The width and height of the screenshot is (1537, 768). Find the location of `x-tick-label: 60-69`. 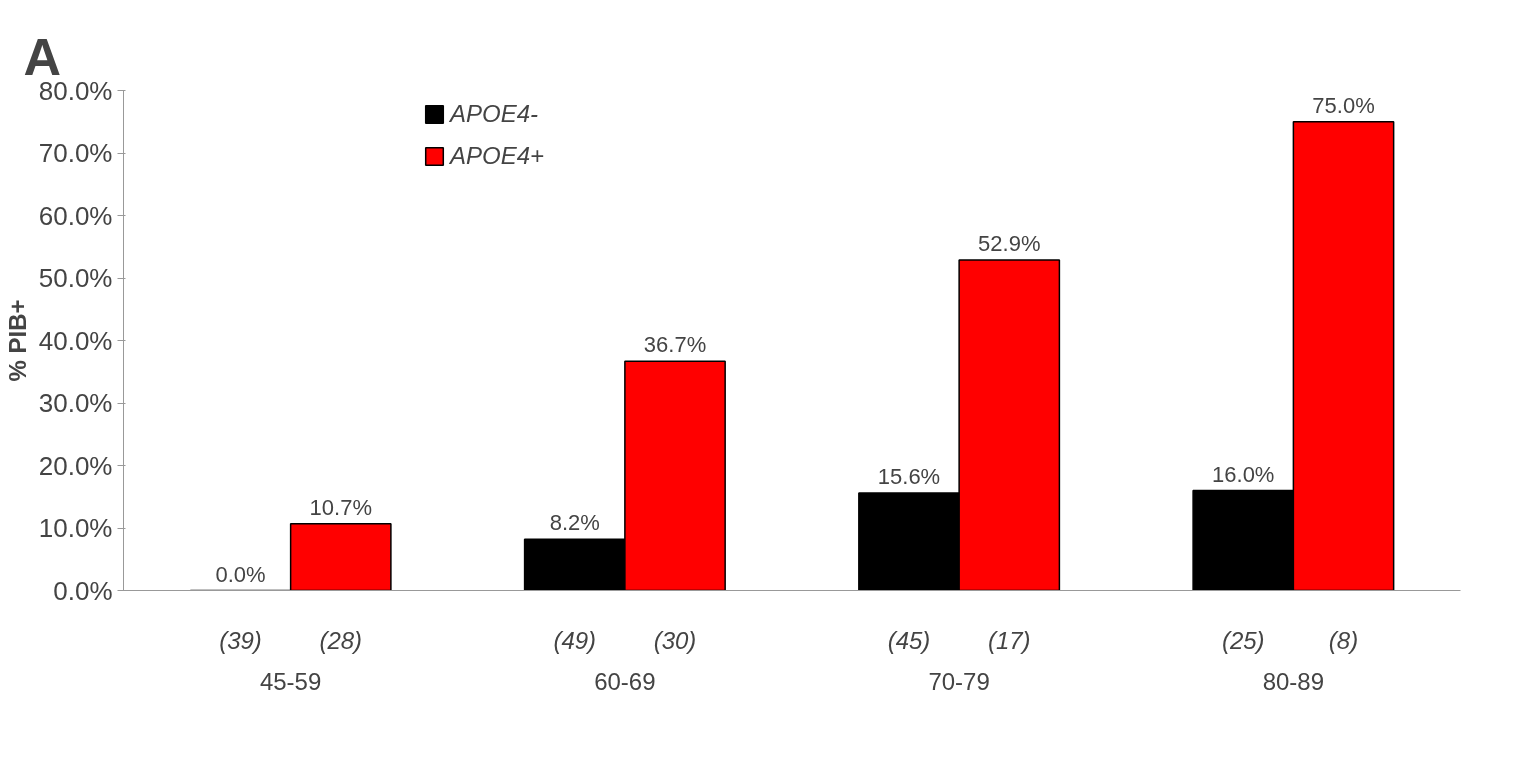

x-tick-label: 60-69 is located at coordinates (625, 681).